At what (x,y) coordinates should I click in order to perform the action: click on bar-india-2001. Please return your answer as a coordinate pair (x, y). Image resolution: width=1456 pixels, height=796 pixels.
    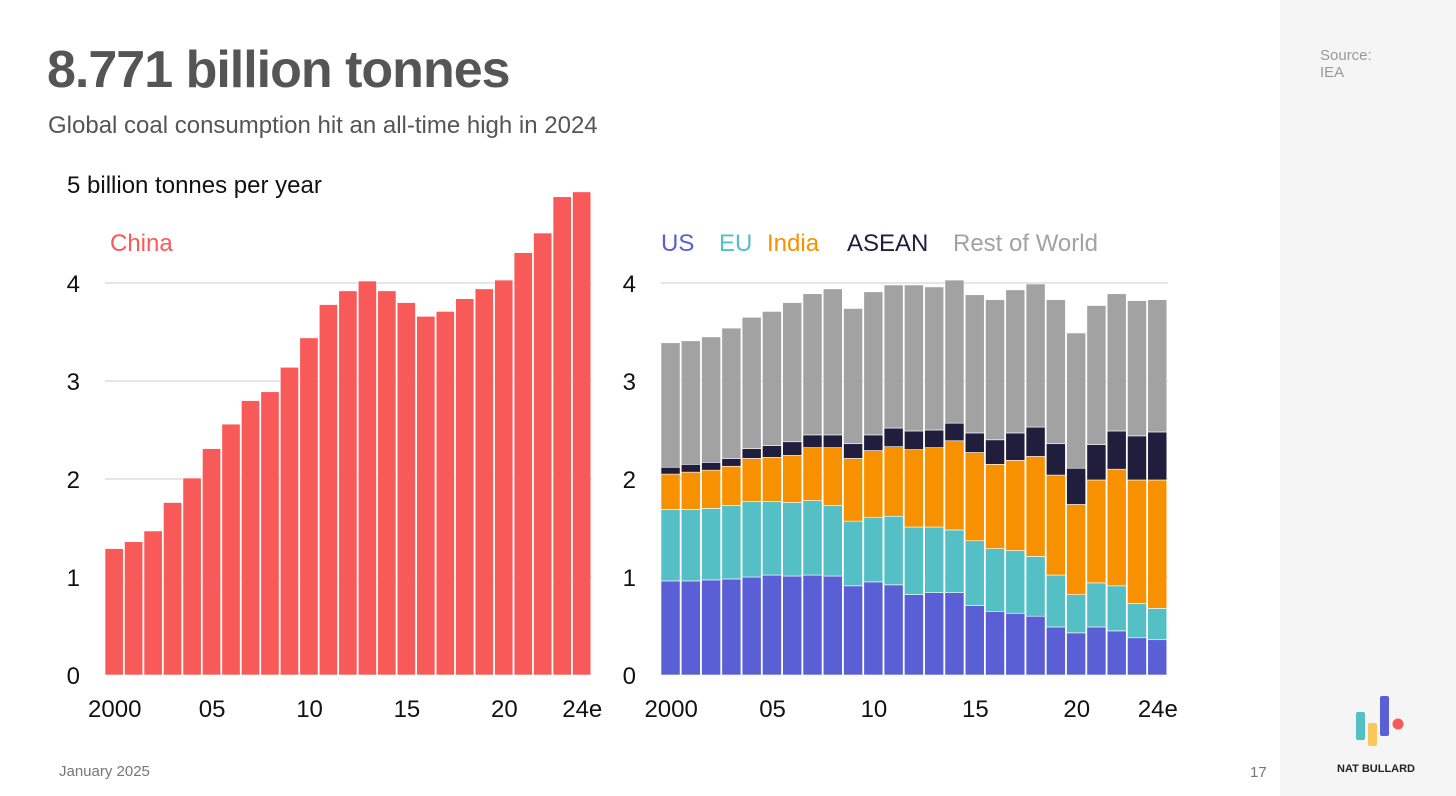
    Looking at the image, I should click on (690, 490).